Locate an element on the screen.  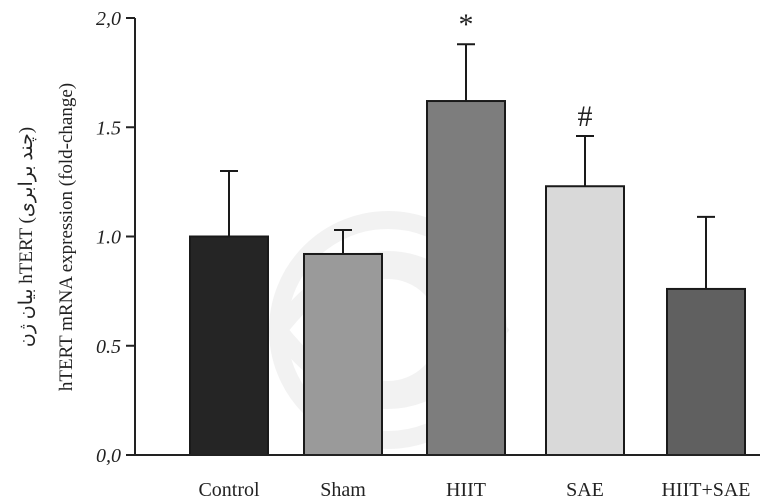
bar-control is located at coordinates (229, 345).